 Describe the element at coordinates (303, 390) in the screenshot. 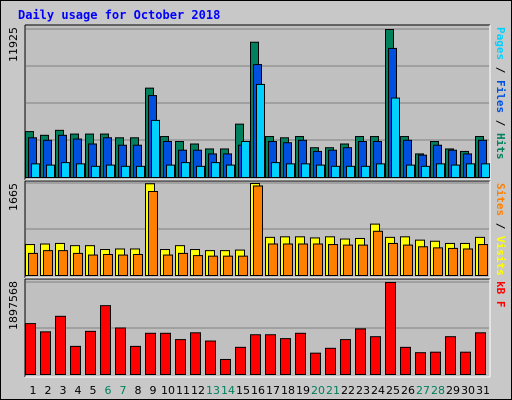

I see `day-label-19: 19` at that location.